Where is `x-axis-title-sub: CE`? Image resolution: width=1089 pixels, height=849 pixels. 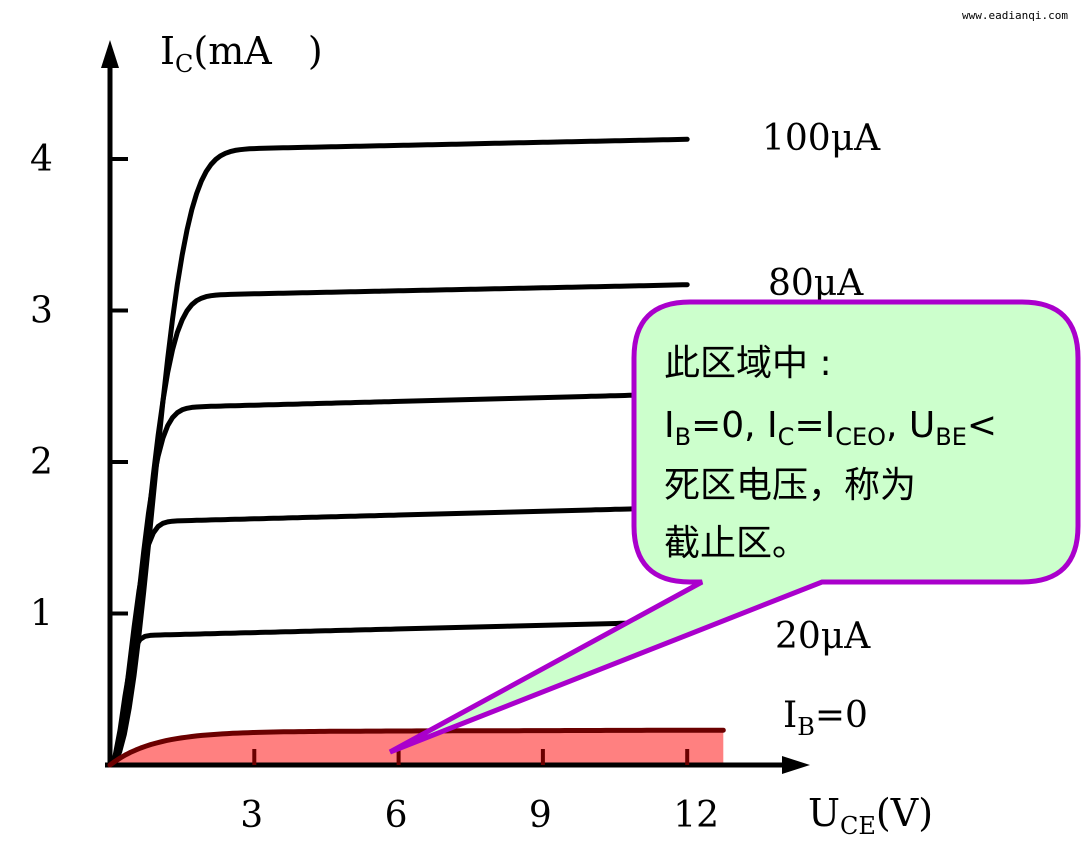 x-axis-title-sub: CE is located at coordinates (858, 826).